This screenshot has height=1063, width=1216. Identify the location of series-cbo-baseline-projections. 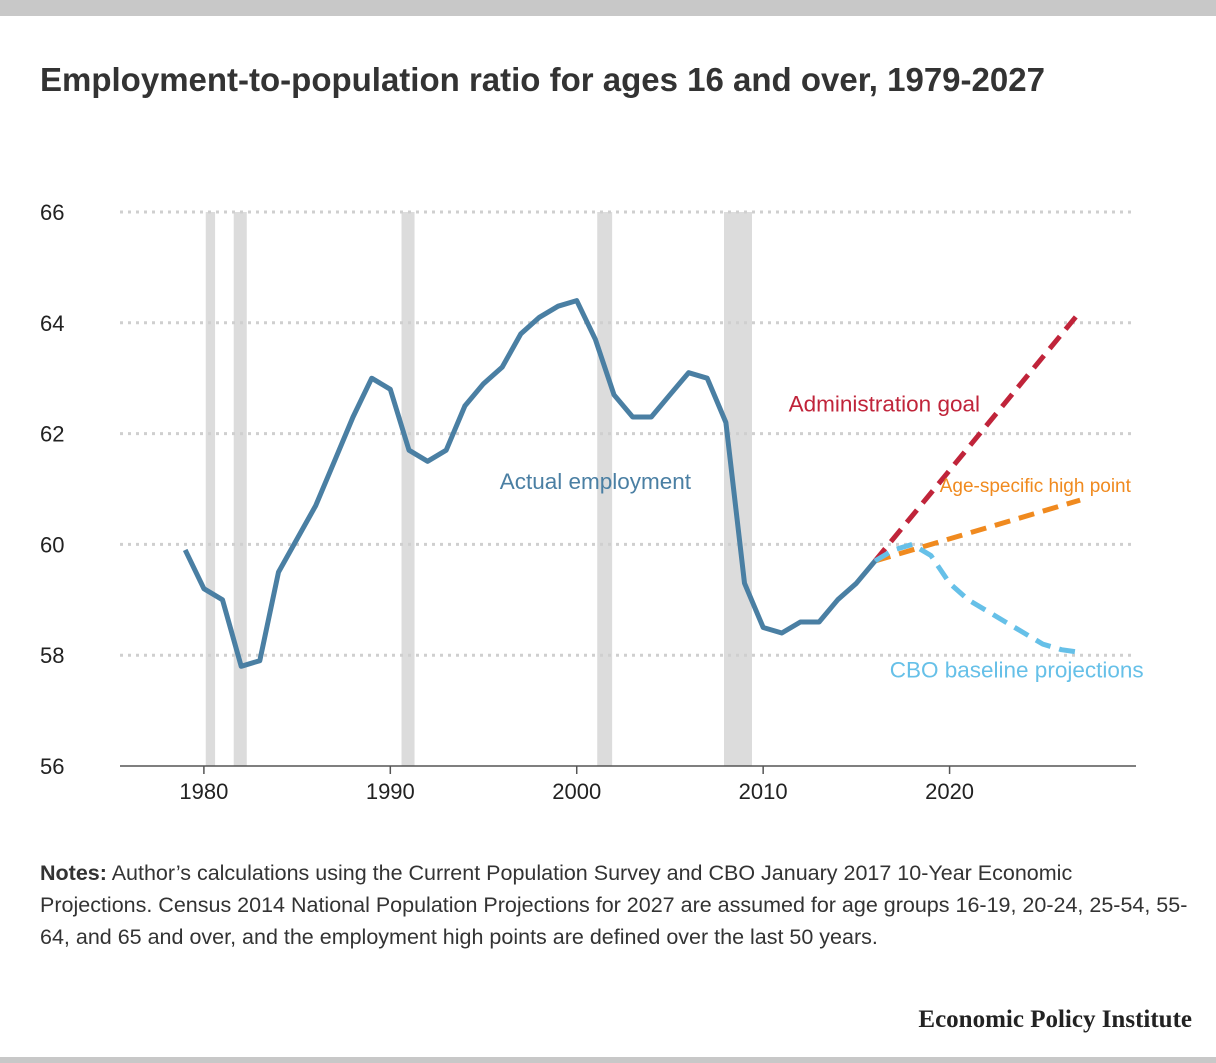
(977, 598).